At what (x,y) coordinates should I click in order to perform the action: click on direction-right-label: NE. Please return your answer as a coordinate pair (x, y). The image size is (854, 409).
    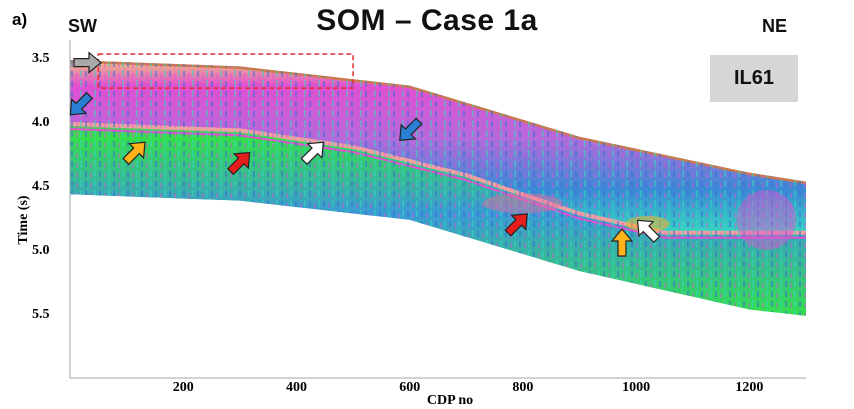
    Looking at the image, I should click on (775, 26).